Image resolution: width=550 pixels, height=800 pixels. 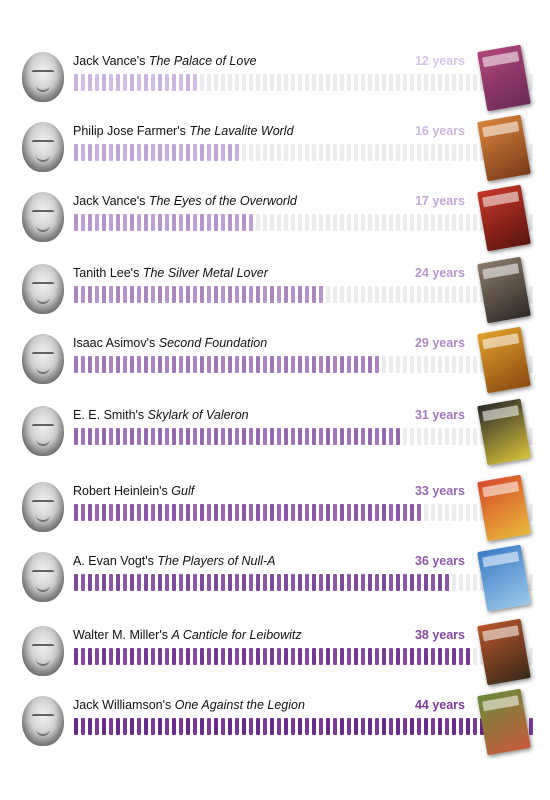 What do you see at coordinates (129, 131) in the screenshot?
I see `author-name: Philip Jose Farmer's` at bounding box center [129, 131].